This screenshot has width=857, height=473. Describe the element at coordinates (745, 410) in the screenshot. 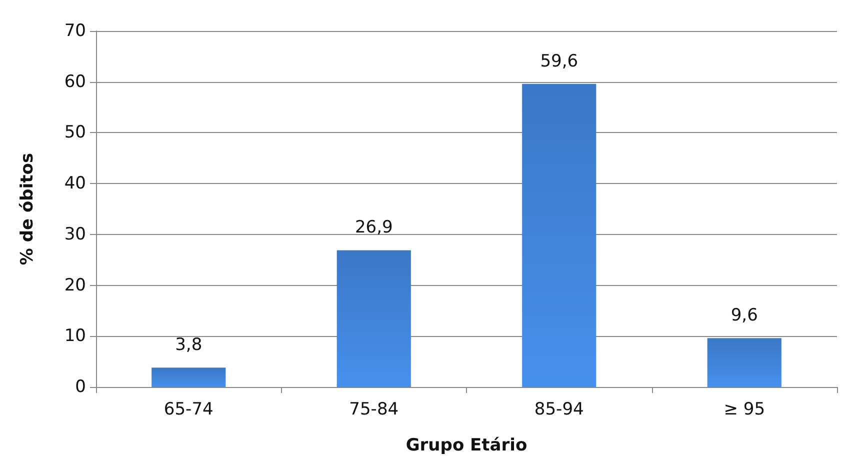

I see `x-tick-label: ≥ 95` at that location.